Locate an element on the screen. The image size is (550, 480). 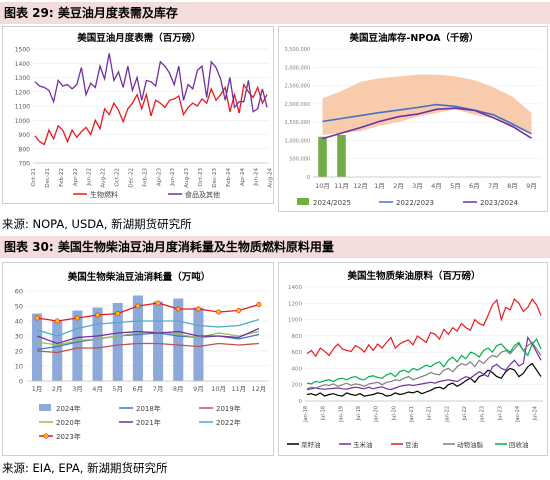
chart1-ytick-5: 1200 is located at coordinates (22, 92).